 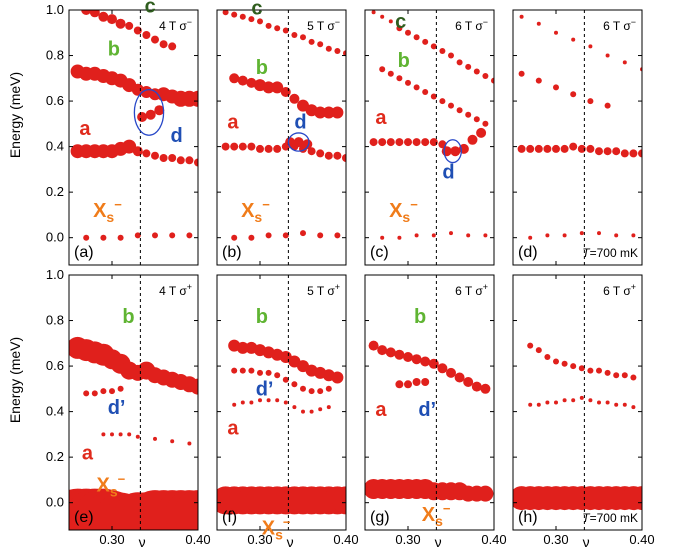 What do you see at coordinates (15, 380) in the screenshot?
I see `y-axis-label: Energy (meV)` at bounding box center [15, 380].